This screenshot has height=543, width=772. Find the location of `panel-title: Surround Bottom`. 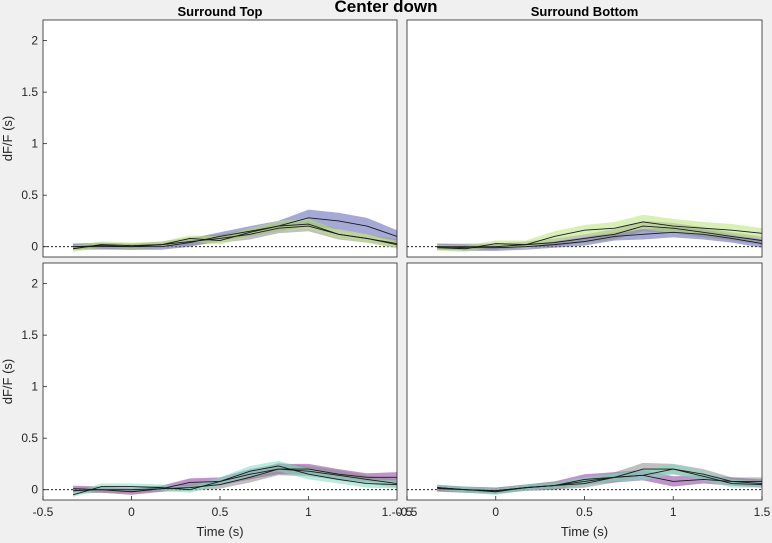

panel-title: Surround Bottom is located at coordinates (585, 11).